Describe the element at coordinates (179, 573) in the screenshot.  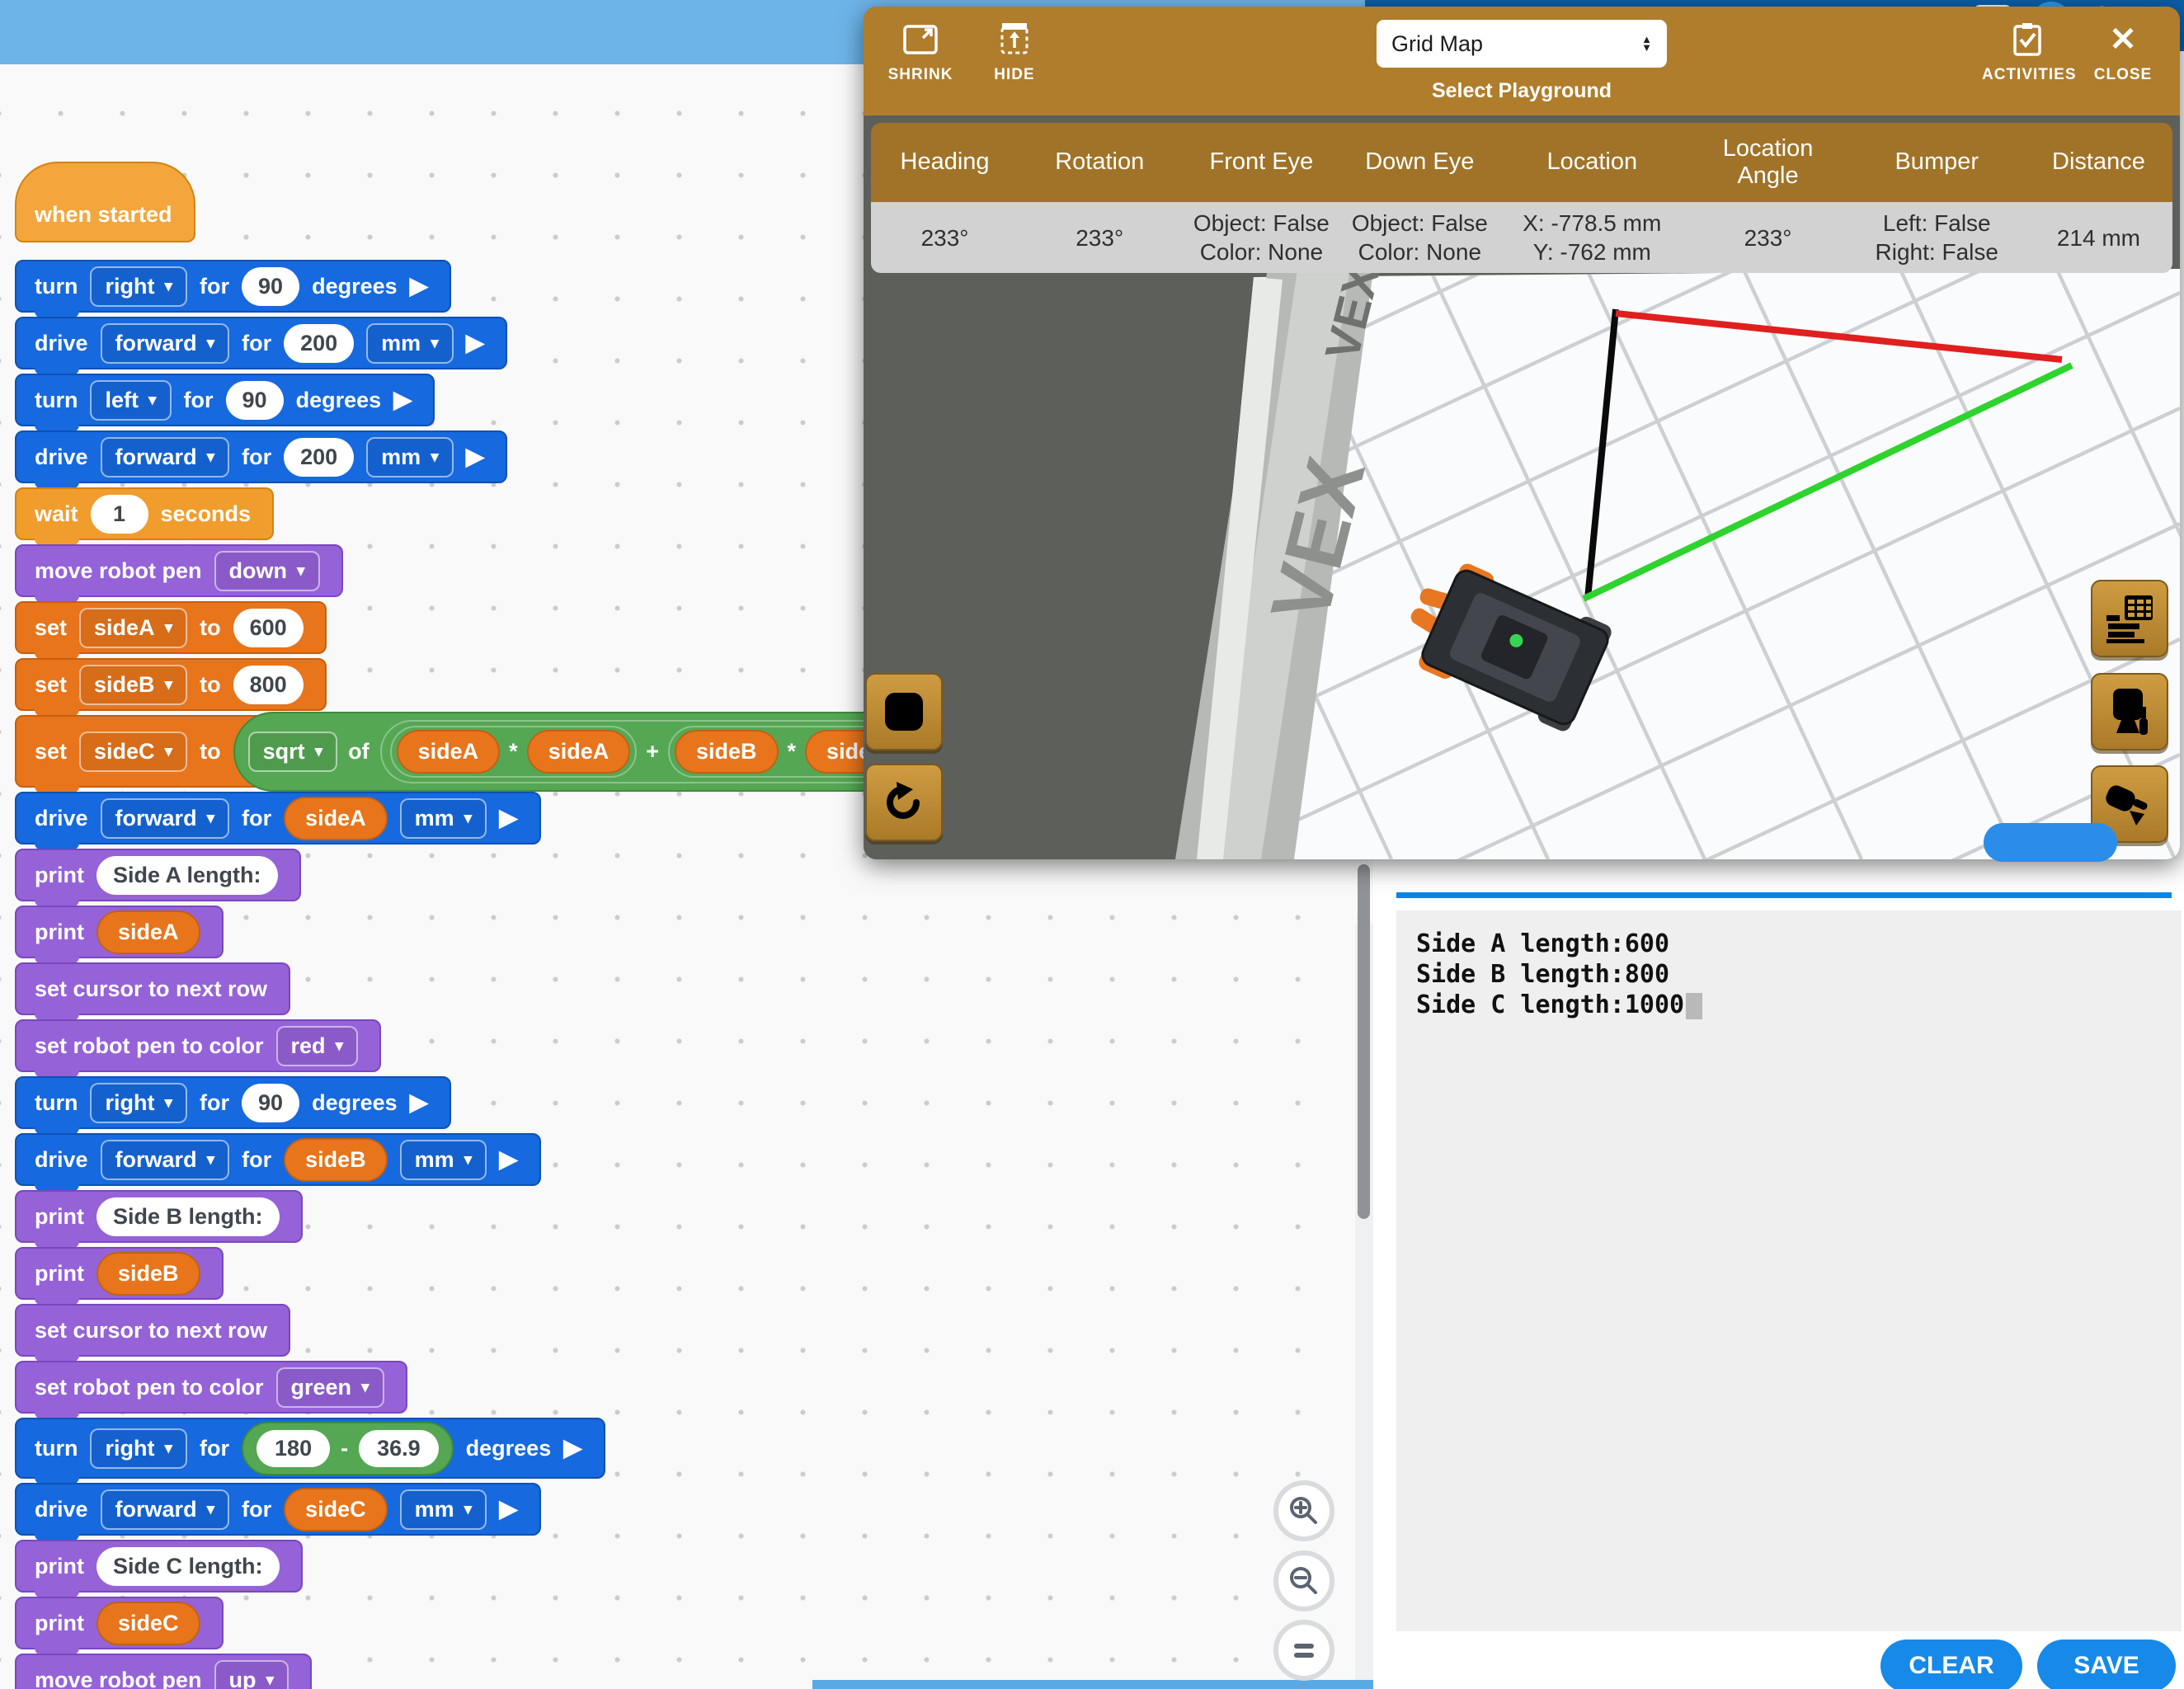
I see `block-move-pen: move robot pen down ▾` at that location.